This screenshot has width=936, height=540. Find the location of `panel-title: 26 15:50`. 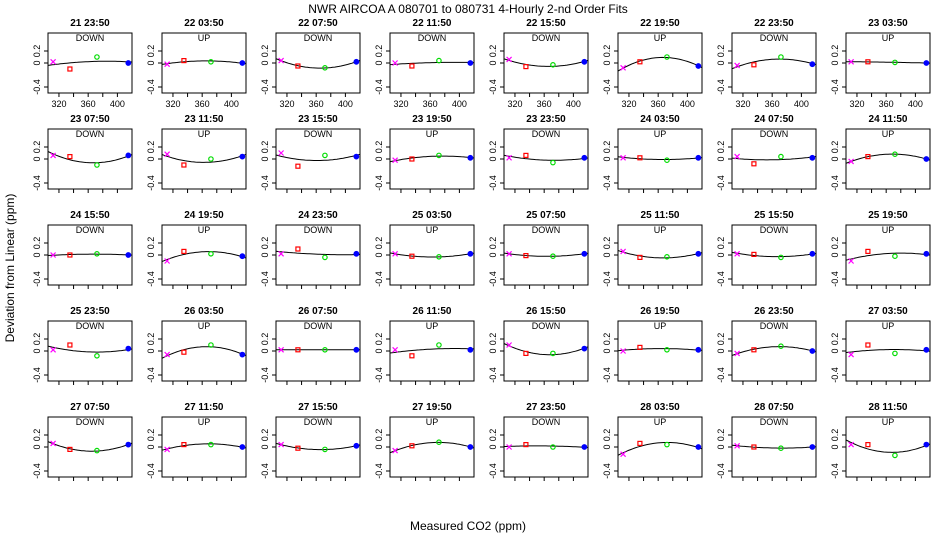

panel-title: 26 15:50 is located at coordinates (546, 311).